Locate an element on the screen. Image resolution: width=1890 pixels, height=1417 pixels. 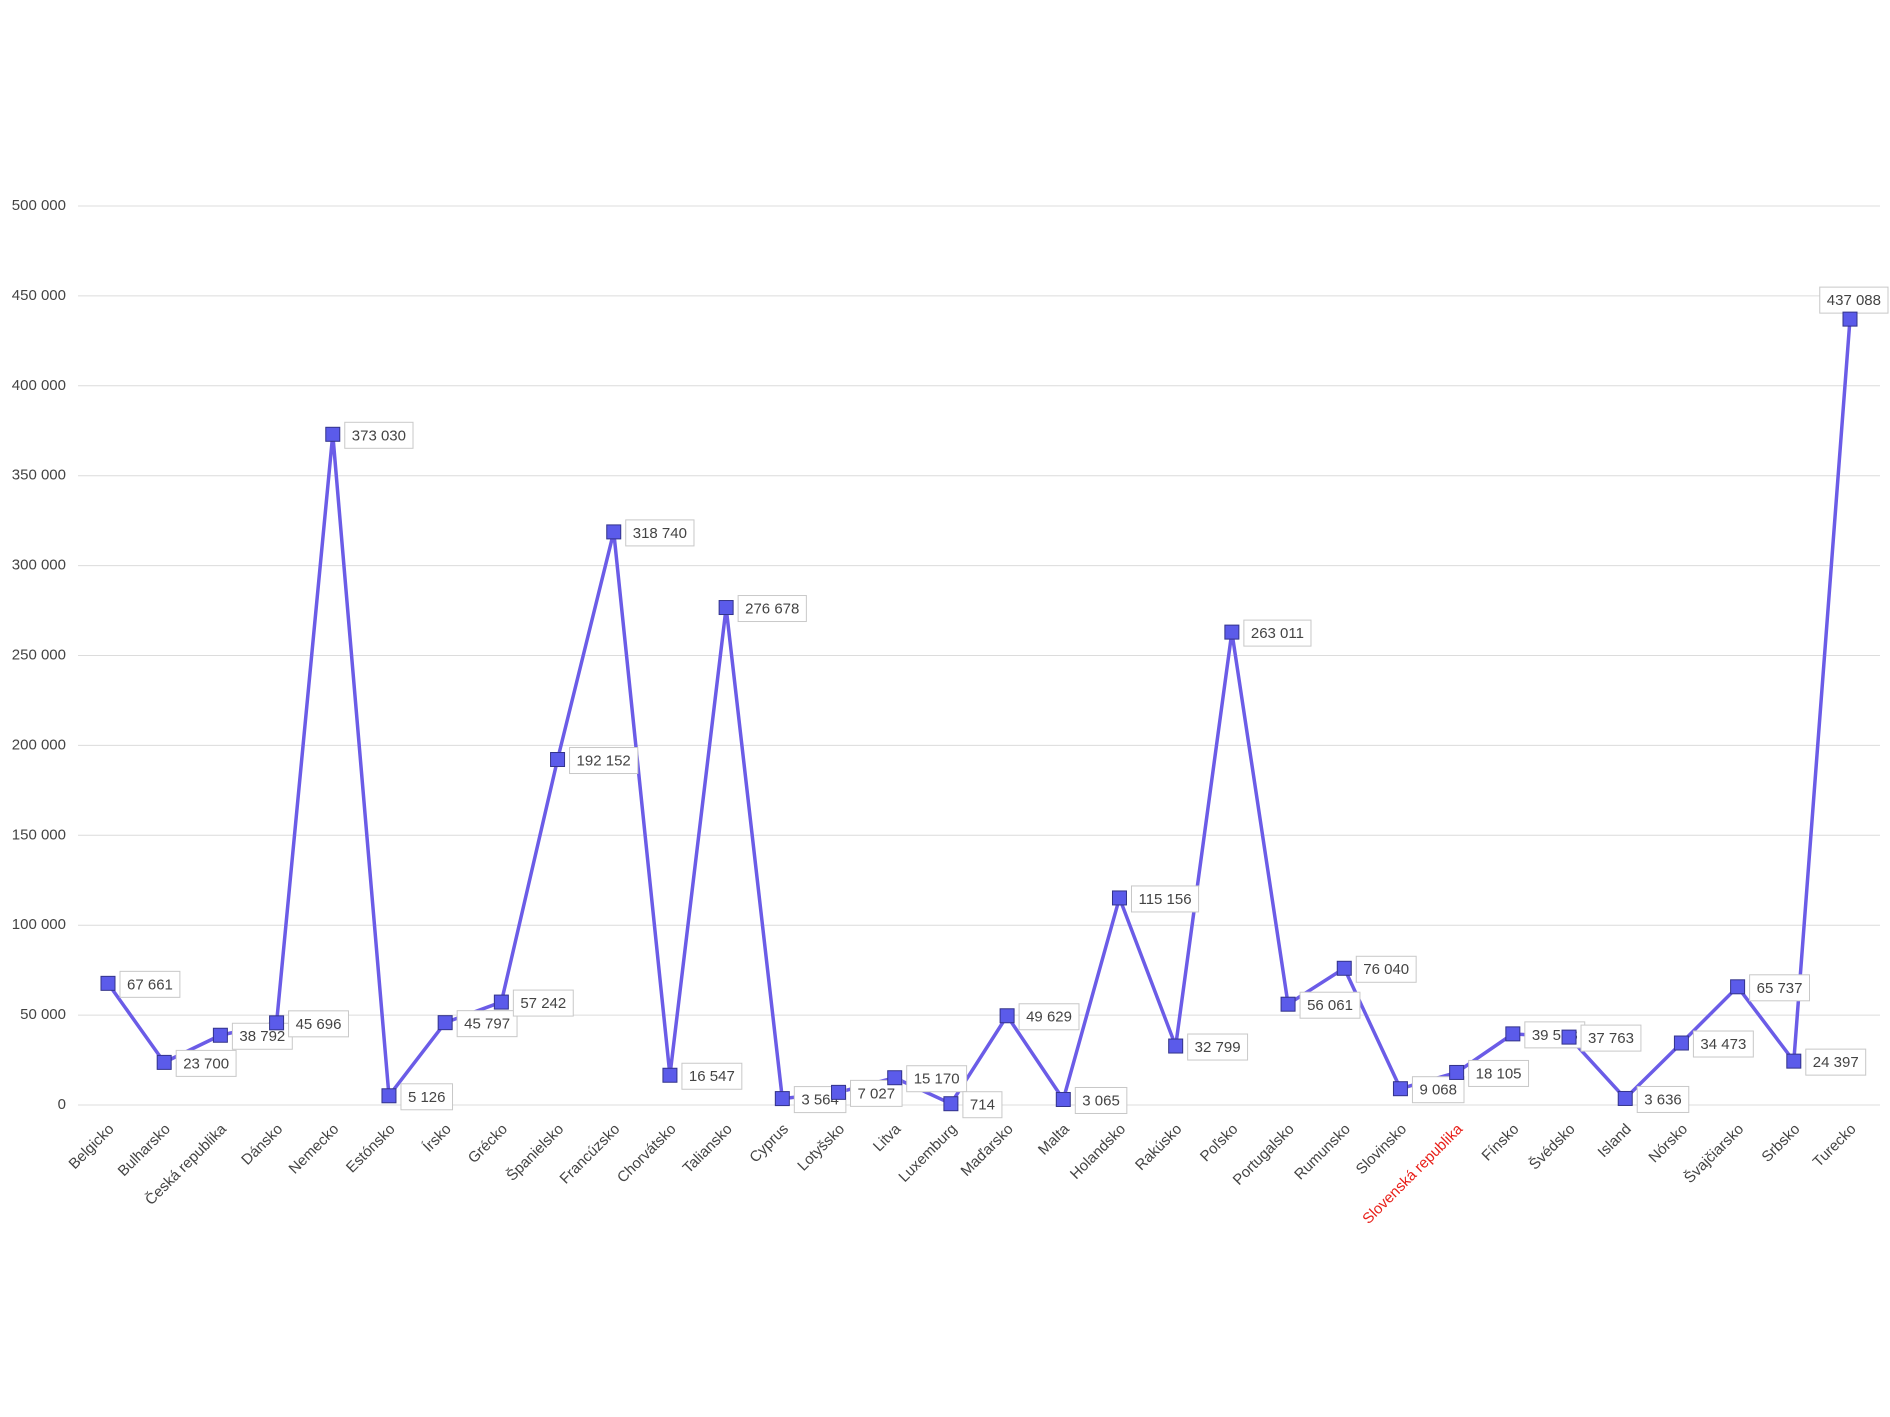
y-tick-label: 200 000 is located at coordinates (39, 744).